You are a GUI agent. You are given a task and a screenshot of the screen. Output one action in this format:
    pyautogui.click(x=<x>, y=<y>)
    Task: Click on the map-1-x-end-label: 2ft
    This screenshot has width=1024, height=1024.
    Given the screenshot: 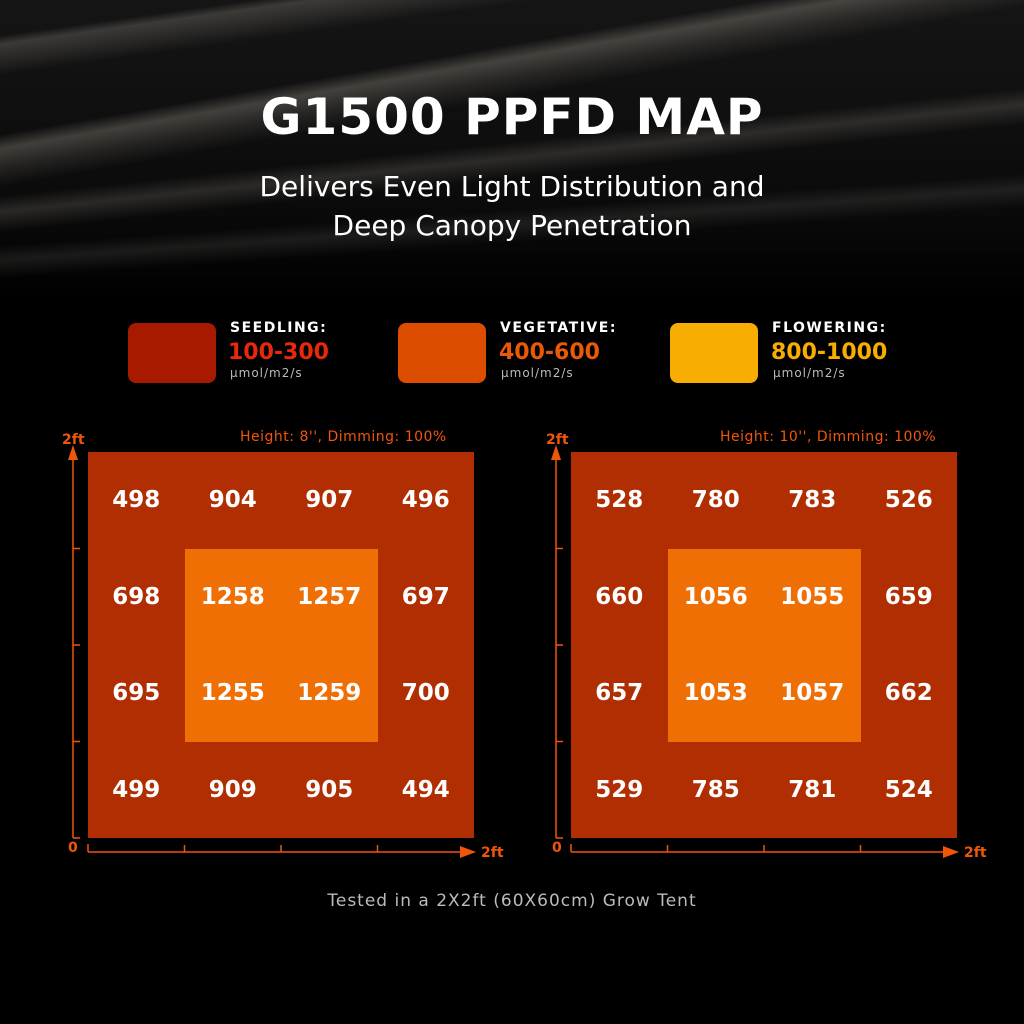 What is the action you would take?
    pyautogui.click(x=492, y=853)
    